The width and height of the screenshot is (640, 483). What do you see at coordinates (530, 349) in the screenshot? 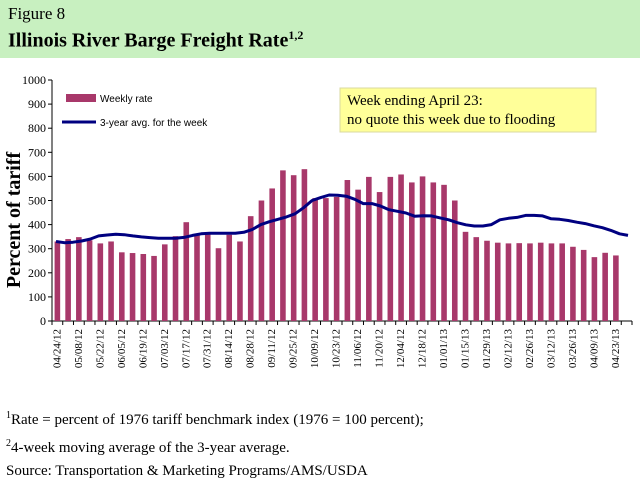
I see `x-tick-label: 02/26/13` at bounding box center [530, 349].